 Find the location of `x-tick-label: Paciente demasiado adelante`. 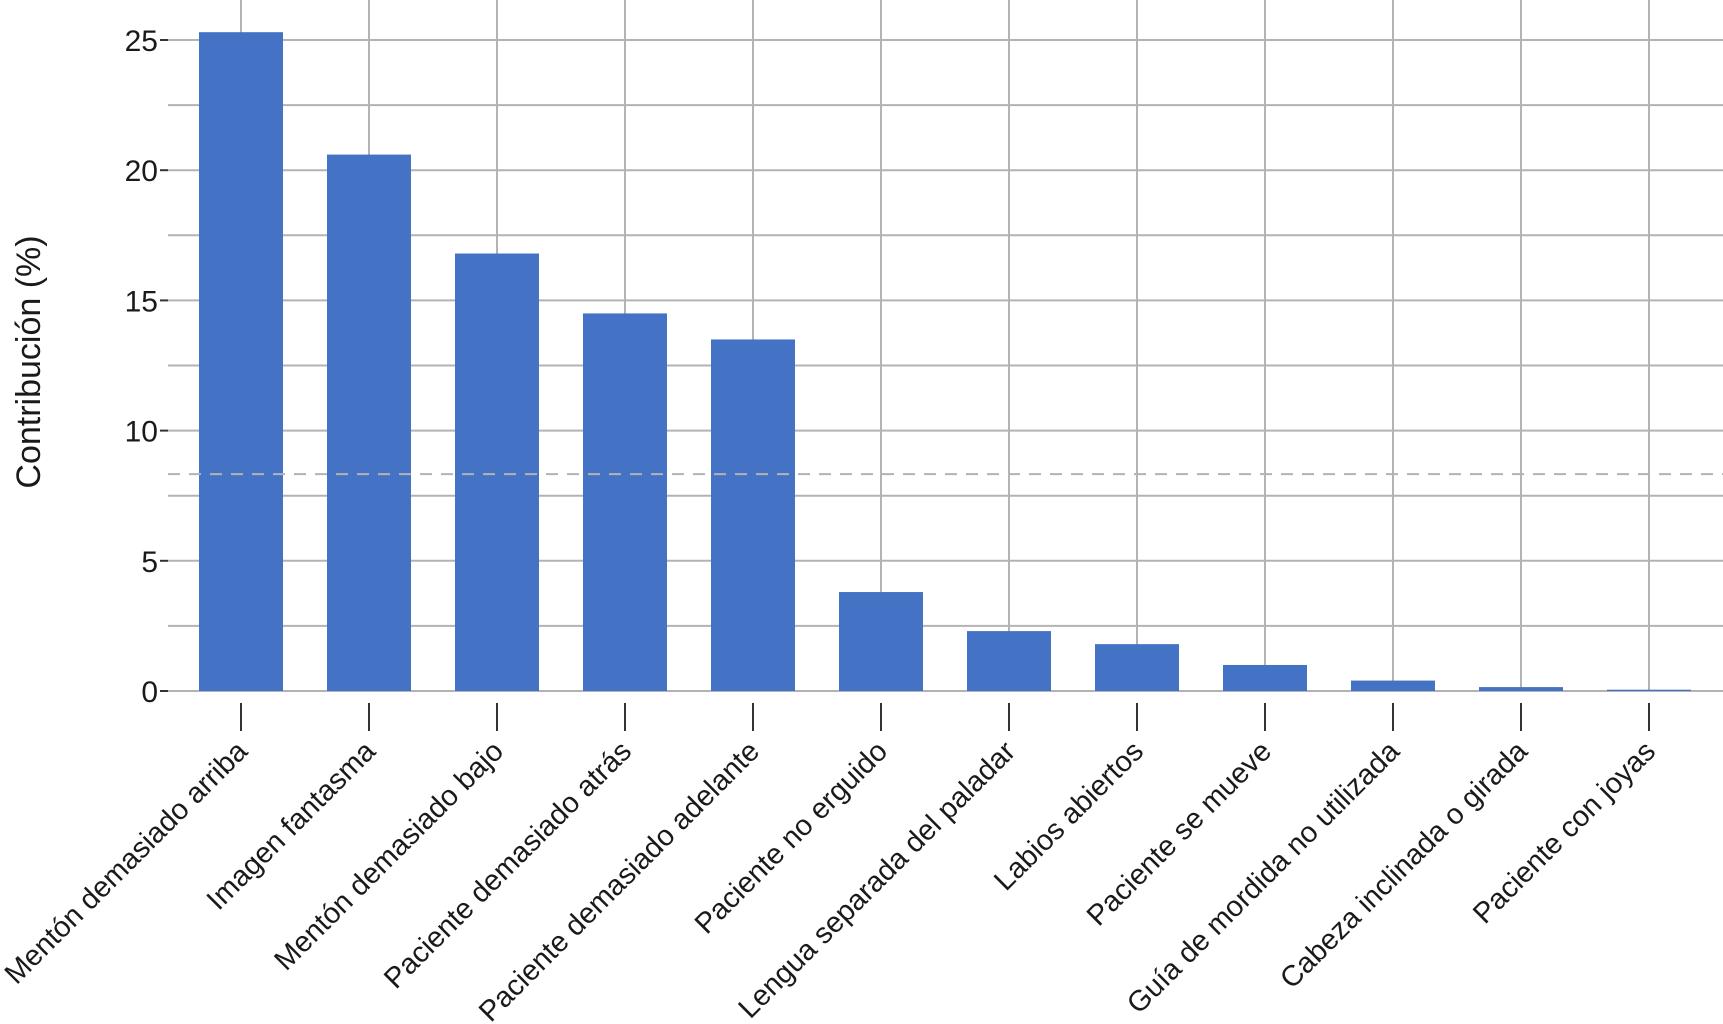

x-tick-label: Paciente demasiado adelante is located at coordinates (619, 879).